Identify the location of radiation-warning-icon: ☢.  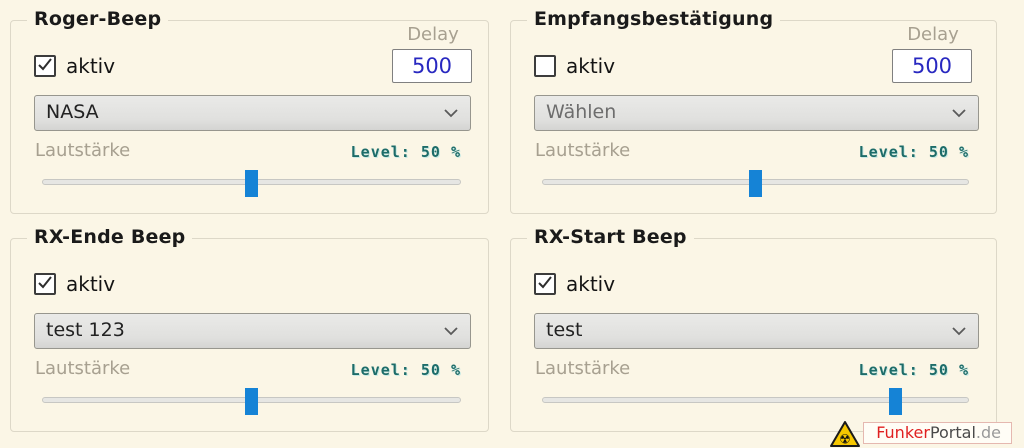
(845, 434).